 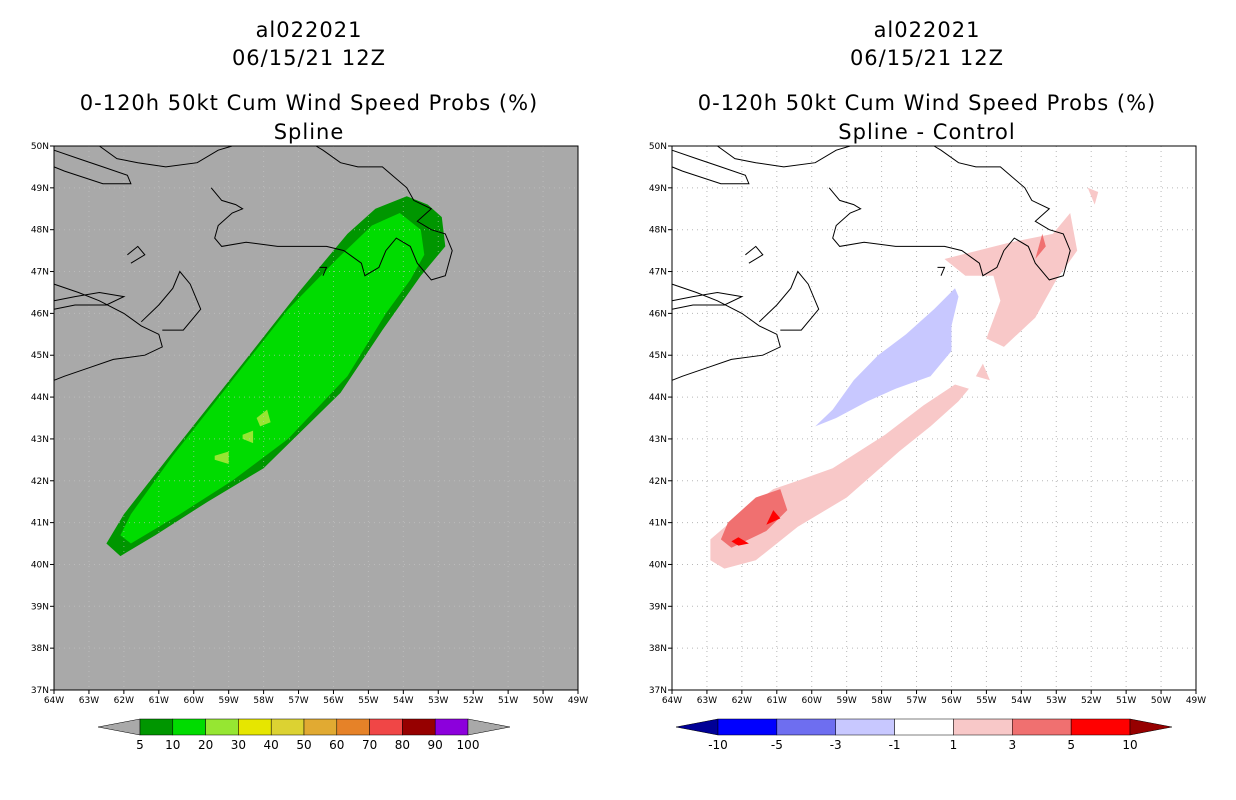 I want to click on panel-subtitle: Spline, so click(x=309, y=132).